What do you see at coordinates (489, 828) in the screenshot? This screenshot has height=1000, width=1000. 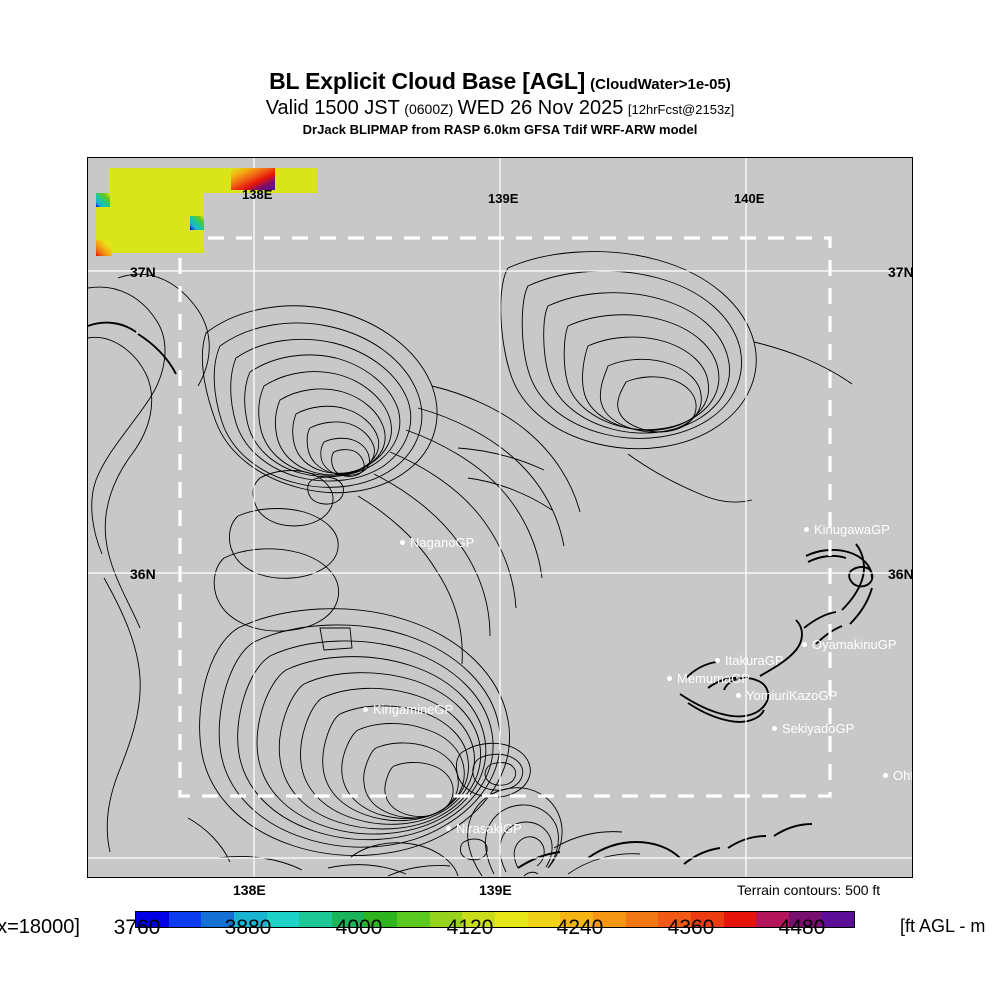 I see `station-label: NirasakiGP` at bounding box center [489, 828].